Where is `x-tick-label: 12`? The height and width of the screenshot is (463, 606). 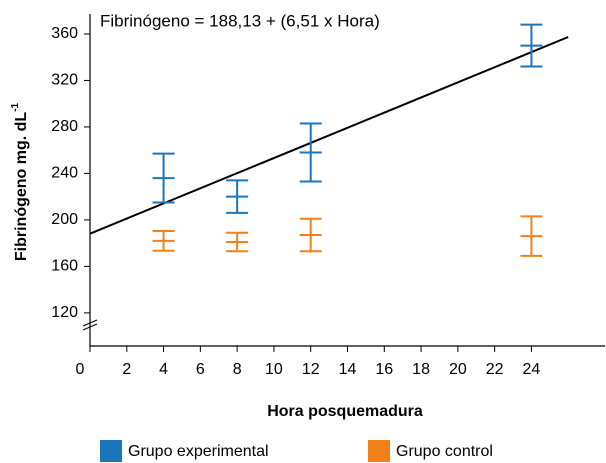 x-tick-label: 12 is located at coordinates (311, 369).